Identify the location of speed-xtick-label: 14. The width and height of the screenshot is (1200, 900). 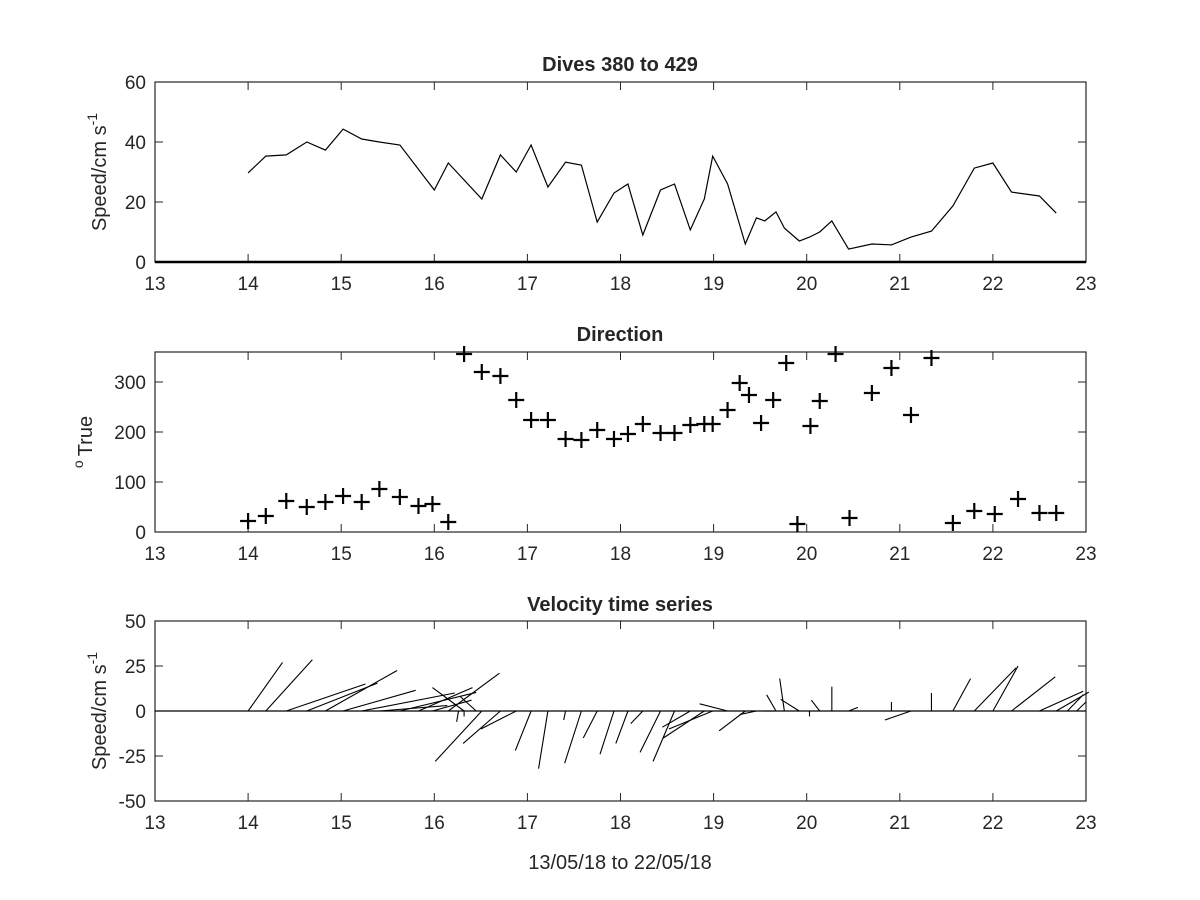
(249, 284).